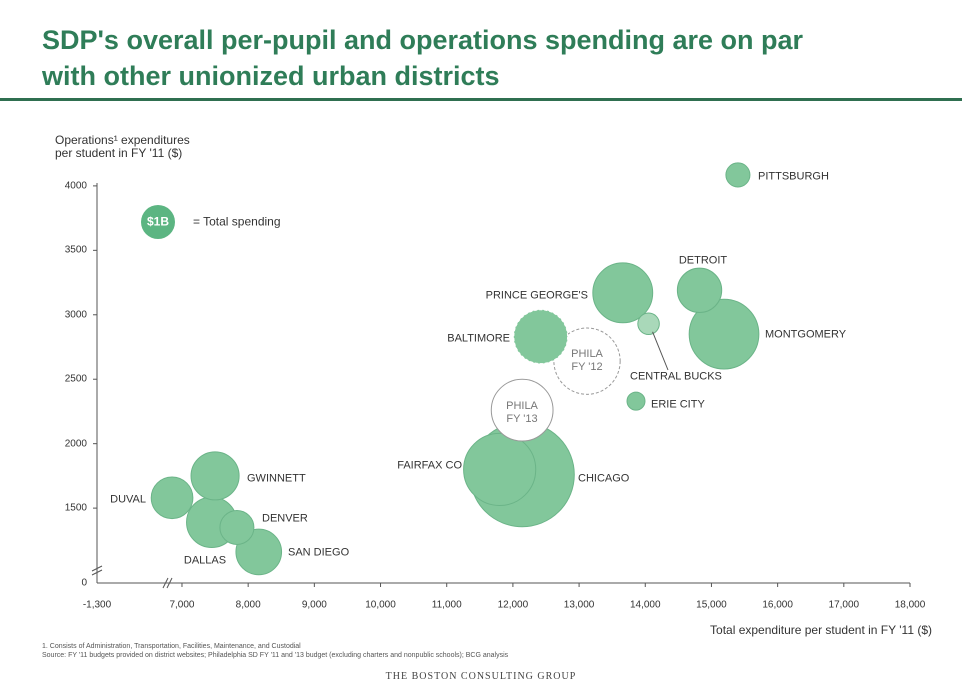 Image resolution: width=962 pixels, height=684 pixels. I want to click on bubble-label: CENTRAL BUCKS, so click(676, 376).